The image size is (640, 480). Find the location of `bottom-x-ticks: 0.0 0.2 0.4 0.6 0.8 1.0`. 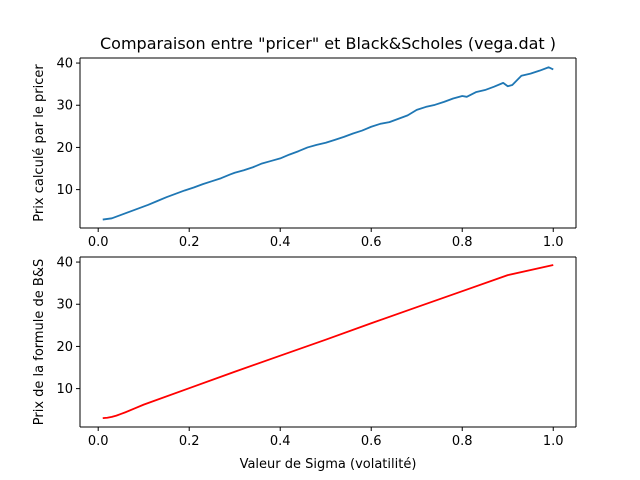

bottom-x-ticks: 0.0 0.2 0.4 0.6 0.8 1.0 is located at coordinates (326, 438).